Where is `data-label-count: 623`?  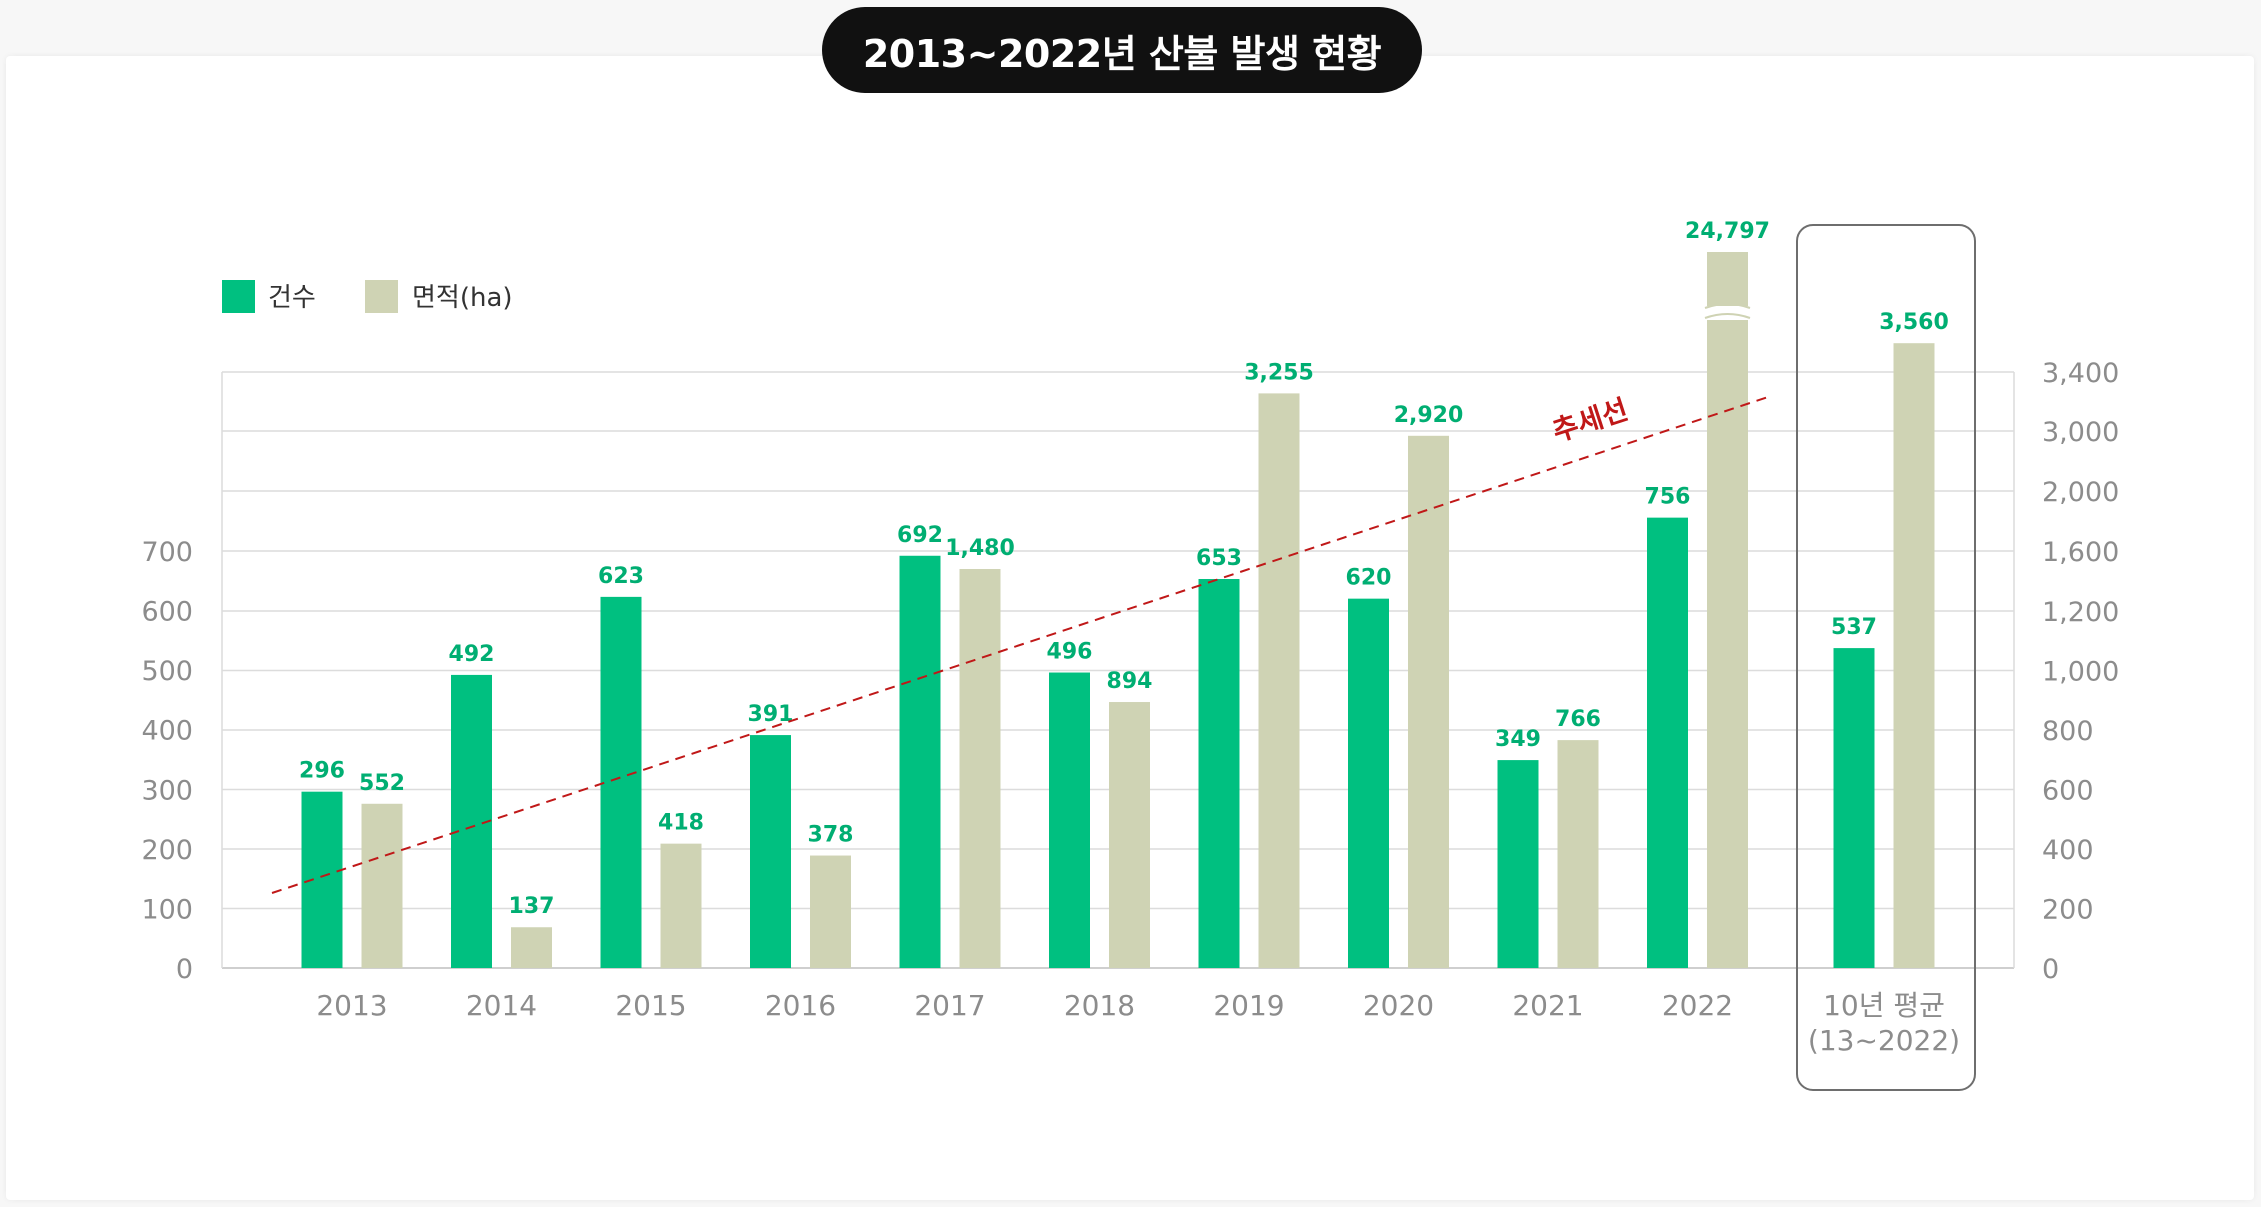 data-label-count: 623 is located at coordinates (621, 576).